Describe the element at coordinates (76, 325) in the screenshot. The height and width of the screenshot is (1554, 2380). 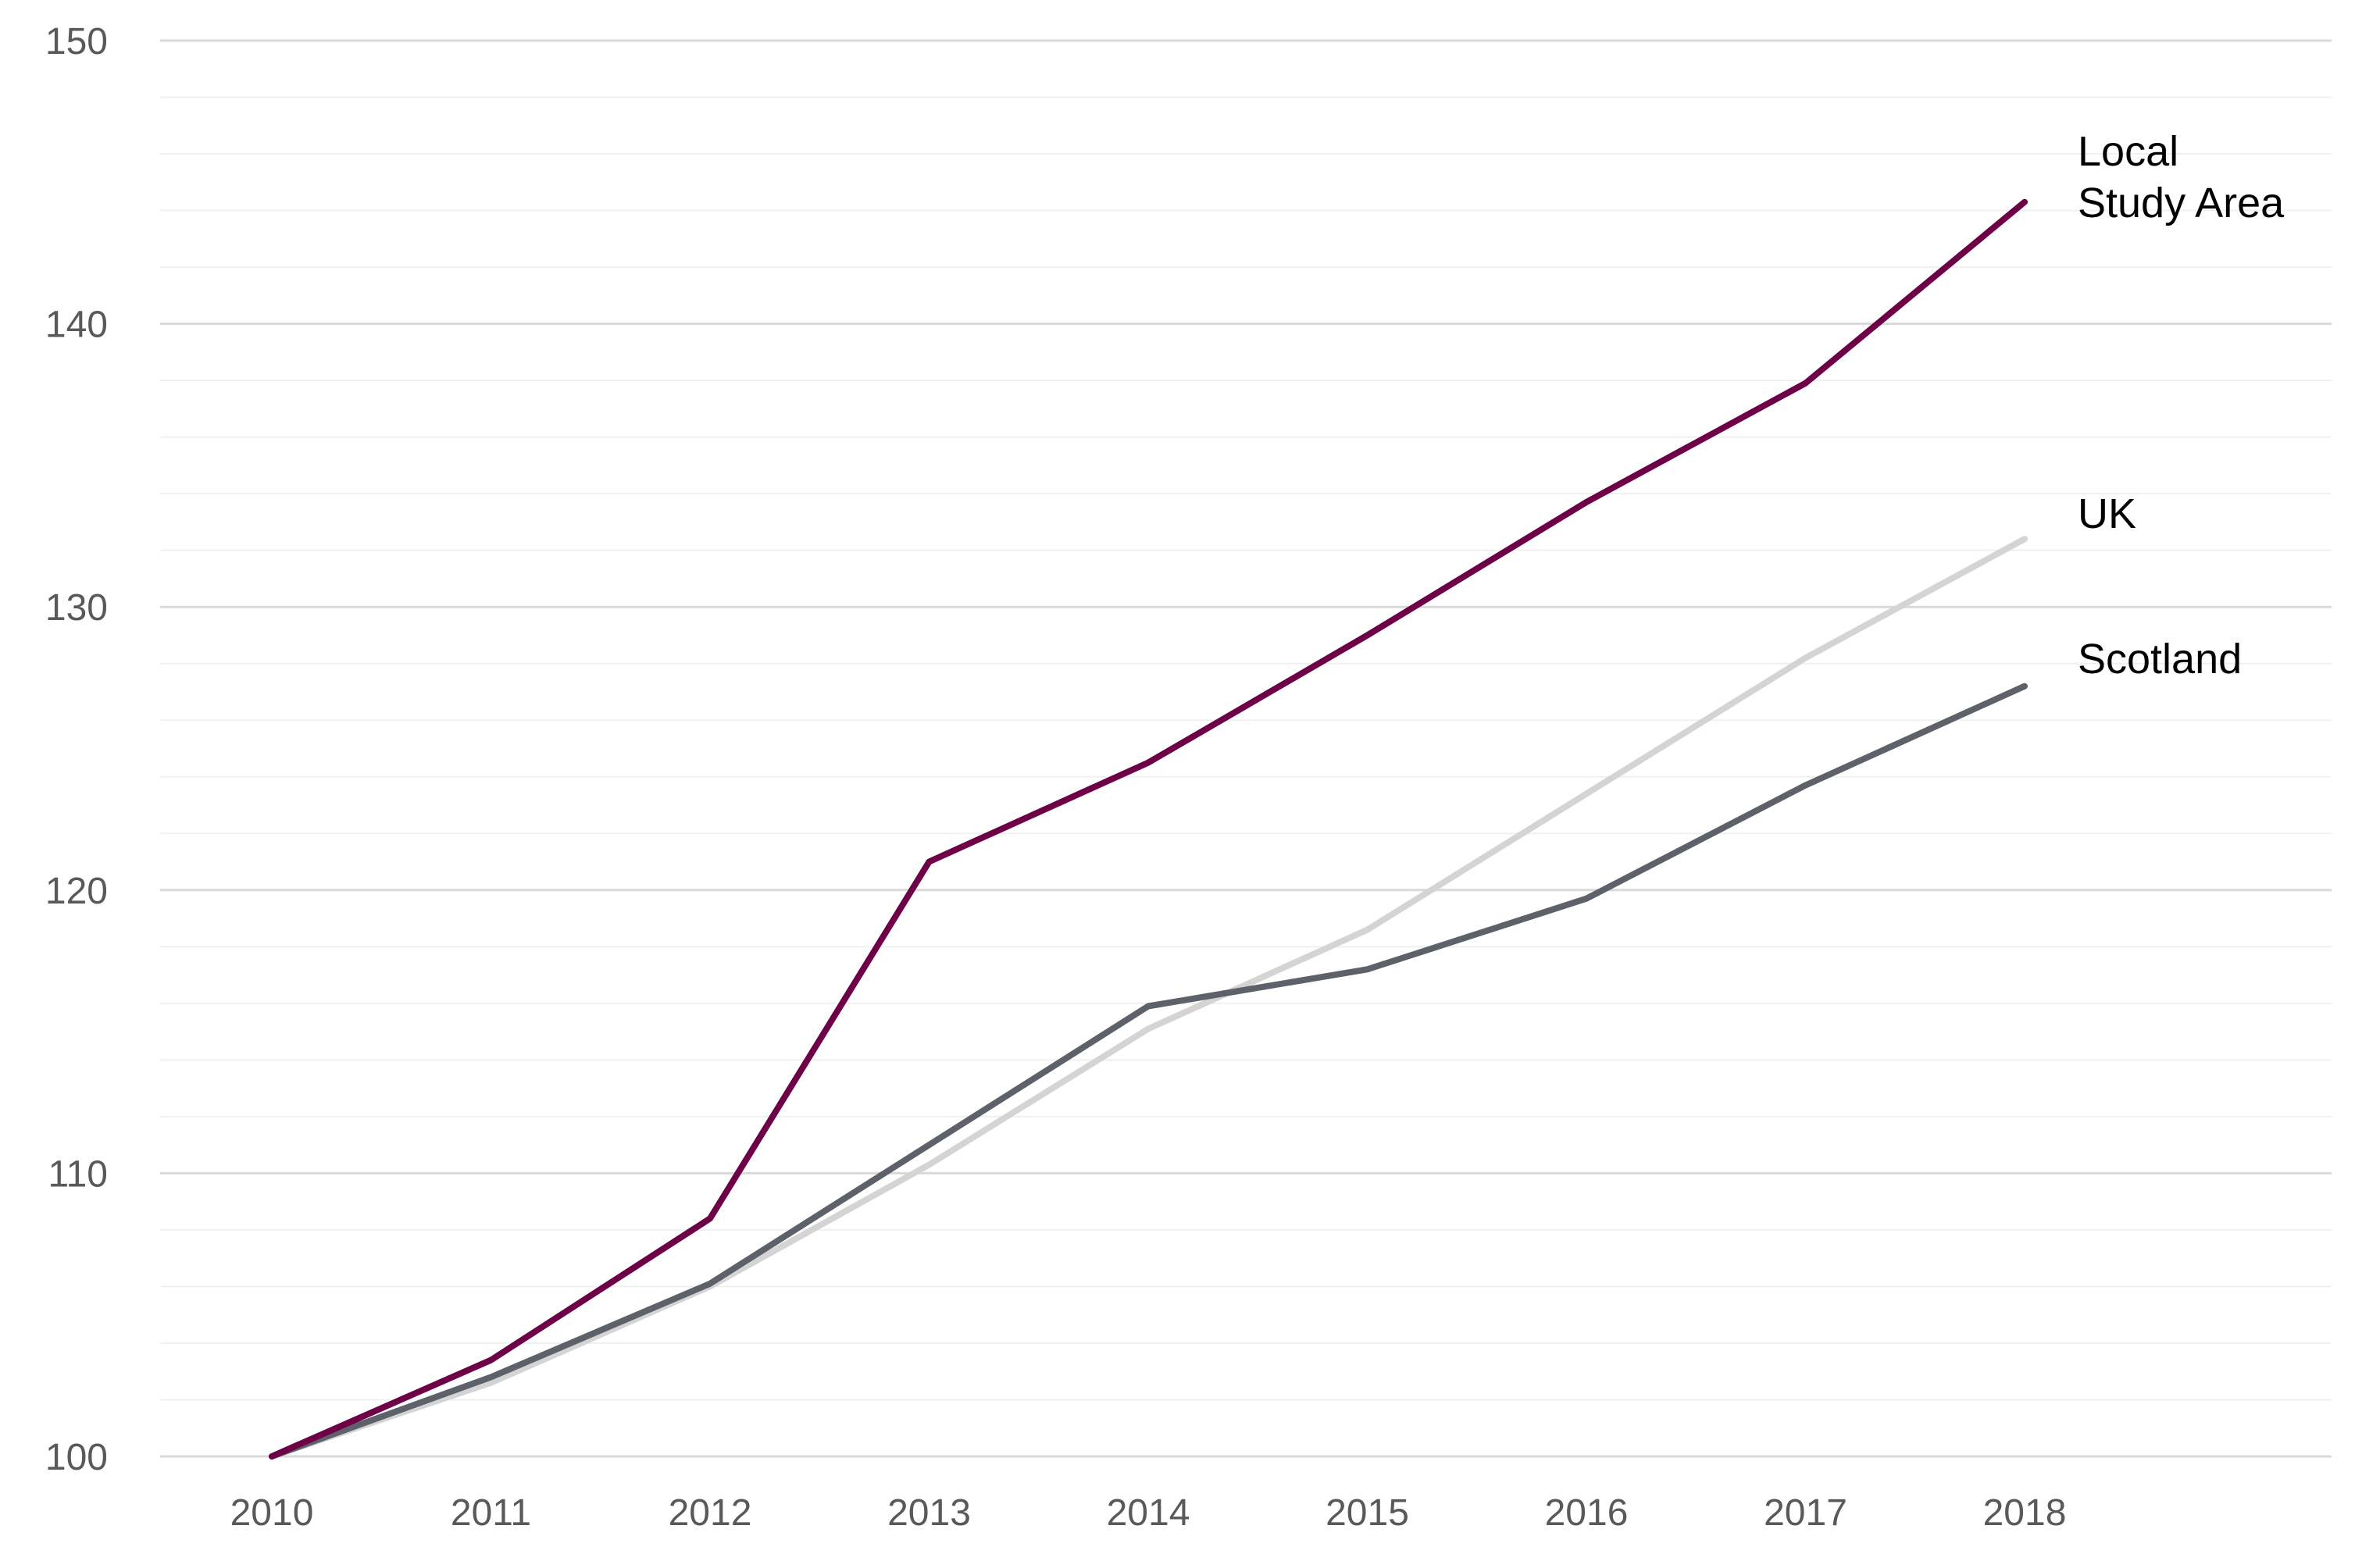
I see `y-tick-label: 140` at that location.